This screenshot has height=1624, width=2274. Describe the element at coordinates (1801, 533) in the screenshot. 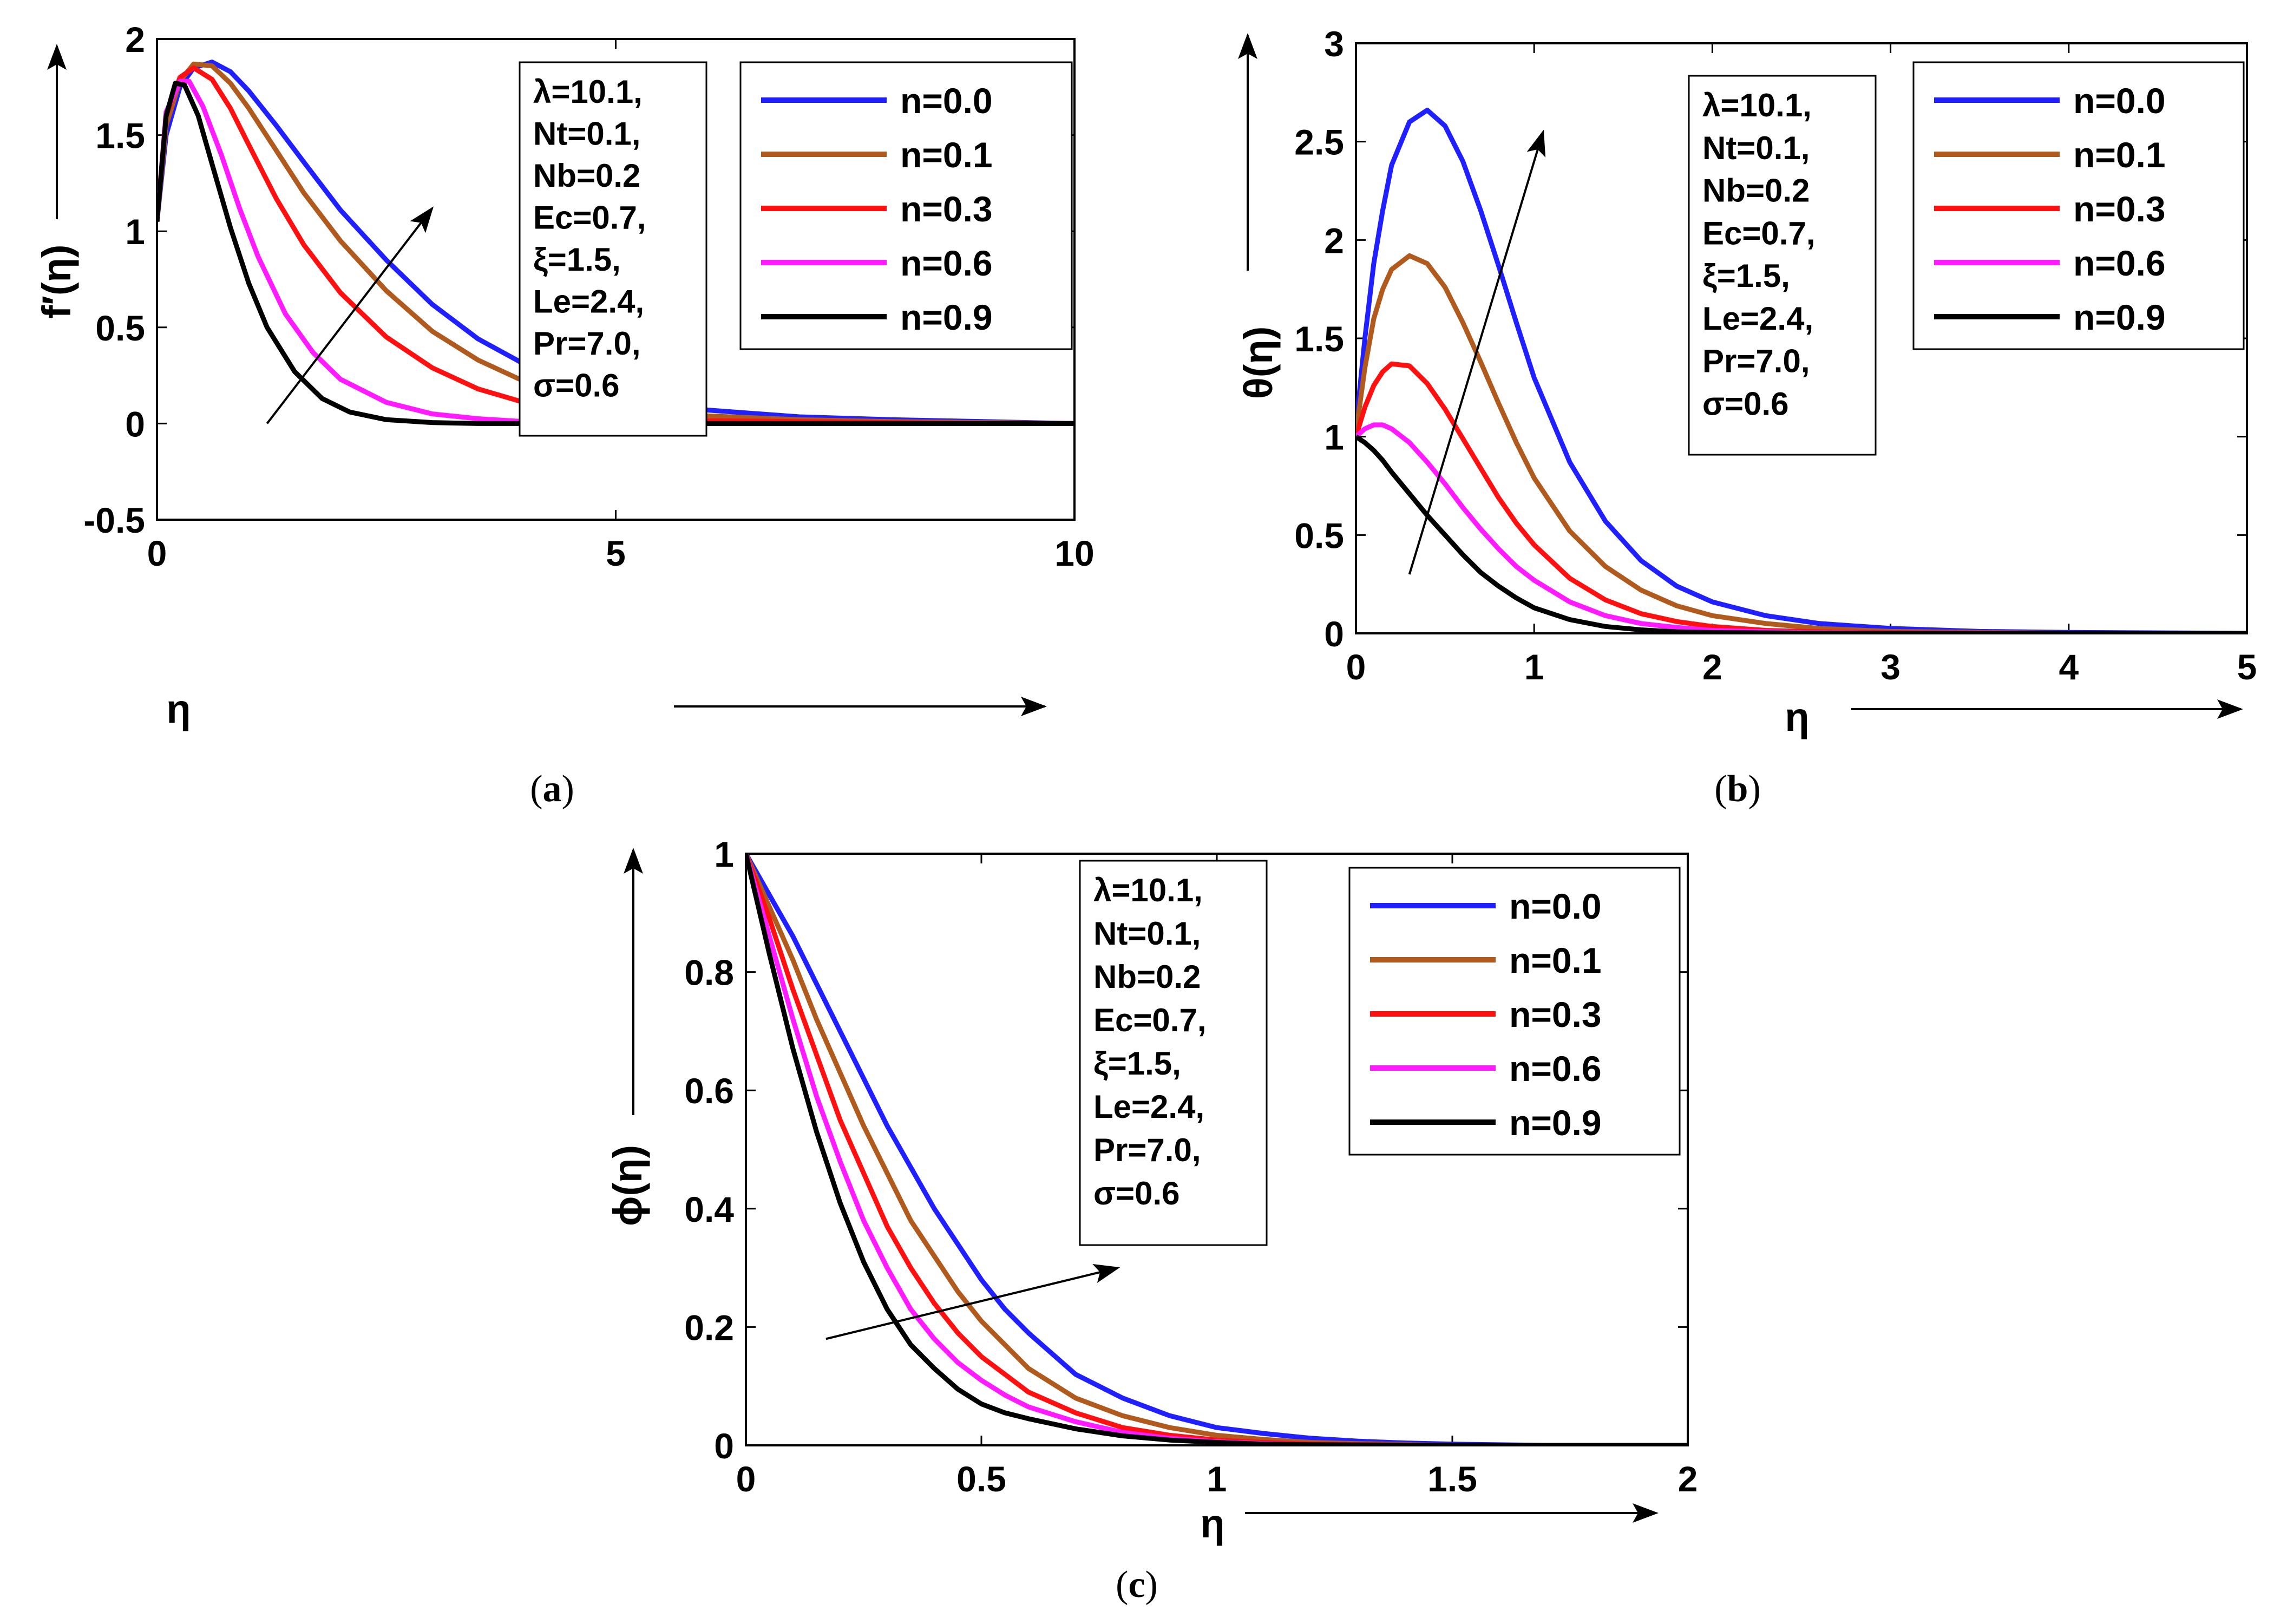

I see `series-line-n=0.9` at that location.